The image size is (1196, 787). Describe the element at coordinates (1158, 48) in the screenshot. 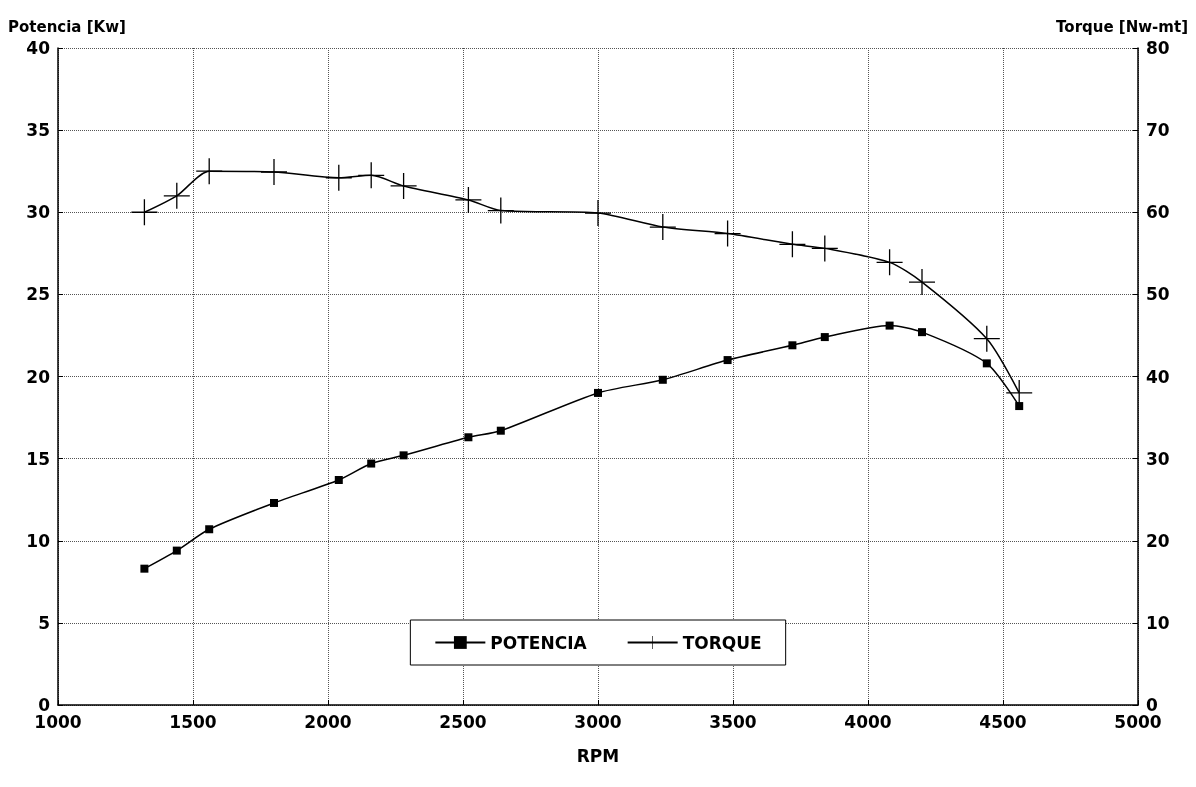

I see `y2-tick-label: 80` at that location.